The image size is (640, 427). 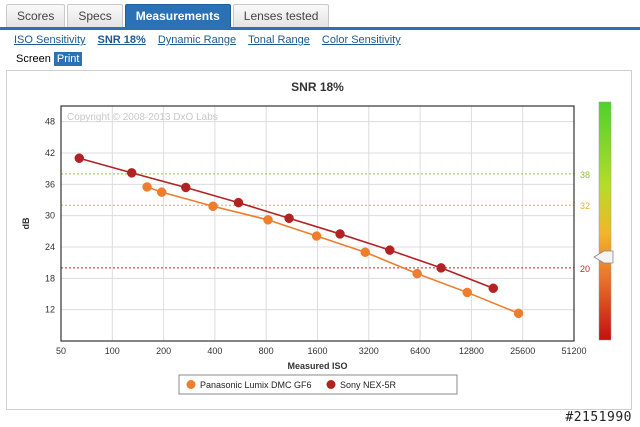 What do you see at coordinates (50, 184) in the screenshot?
I see `y-tick-label: 36` at bounding box center [50, 184].